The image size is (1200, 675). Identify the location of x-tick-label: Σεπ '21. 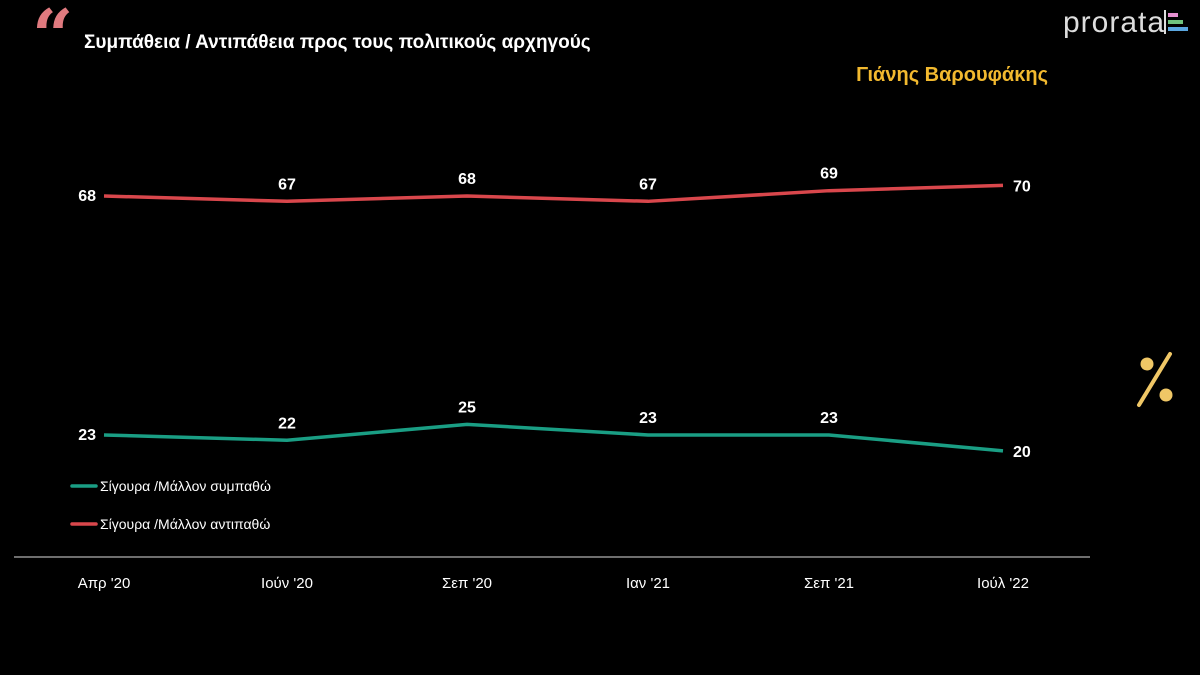
(829, 583).